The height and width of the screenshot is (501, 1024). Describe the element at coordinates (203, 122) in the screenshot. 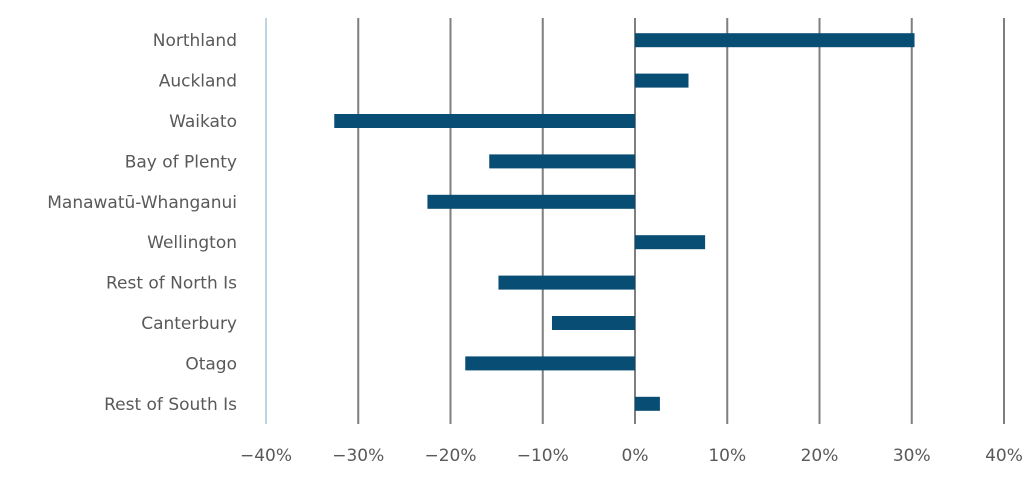

I see `category-label: Waikato` at that location.